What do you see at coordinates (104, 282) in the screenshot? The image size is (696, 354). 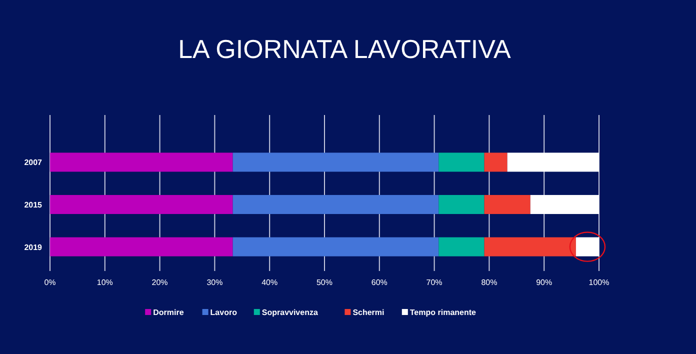 I see `x-tick-label: 10%` at bounding box center [104, 282].